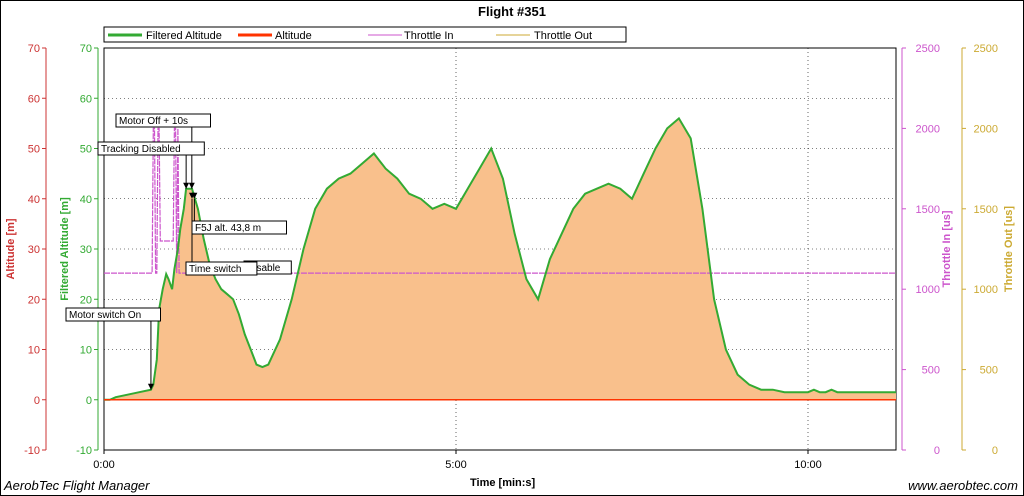  I want to click on x-tick-label: 0:00, so click(103, 465).